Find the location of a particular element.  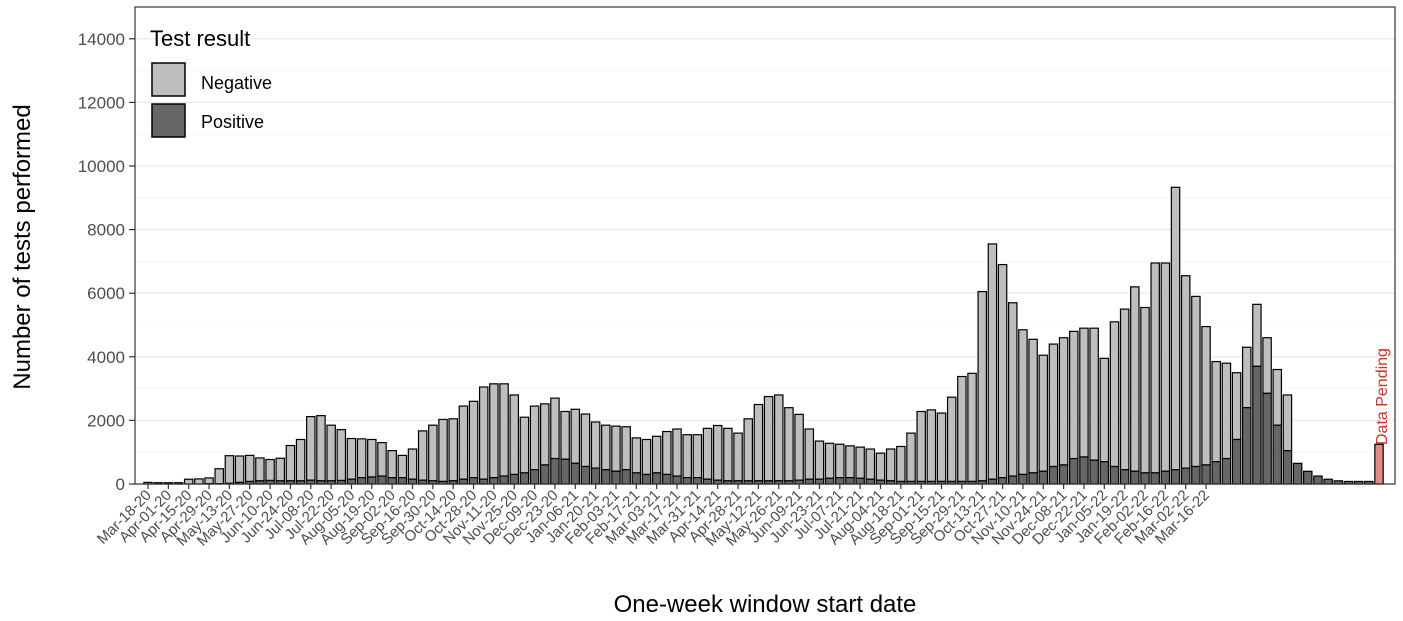

y-tick-label: 6000 is located at coordinates (106, 293).